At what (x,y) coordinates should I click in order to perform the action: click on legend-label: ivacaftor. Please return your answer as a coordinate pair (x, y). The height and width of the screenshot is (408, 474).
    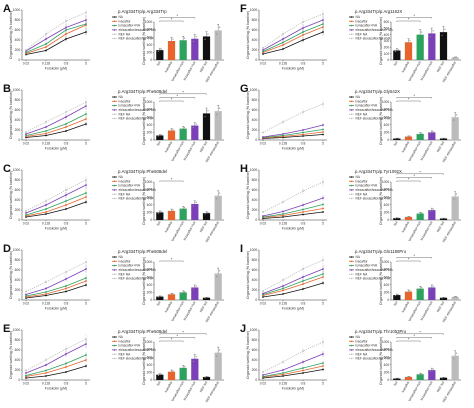
    Looking at the image, I should click on (125, 261).